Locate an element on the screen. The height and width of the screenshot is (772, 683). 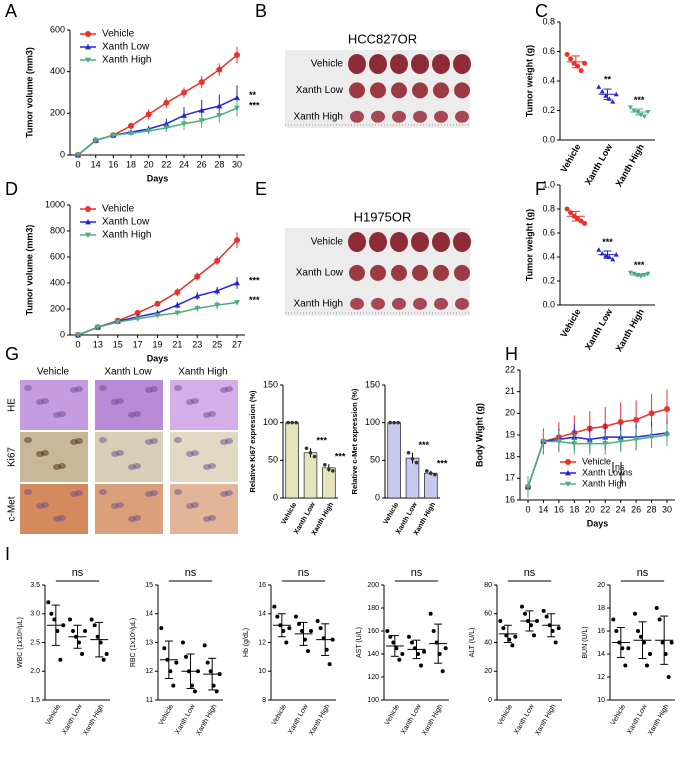
x-tick-label: 17 is located at coordinates (138, 344).